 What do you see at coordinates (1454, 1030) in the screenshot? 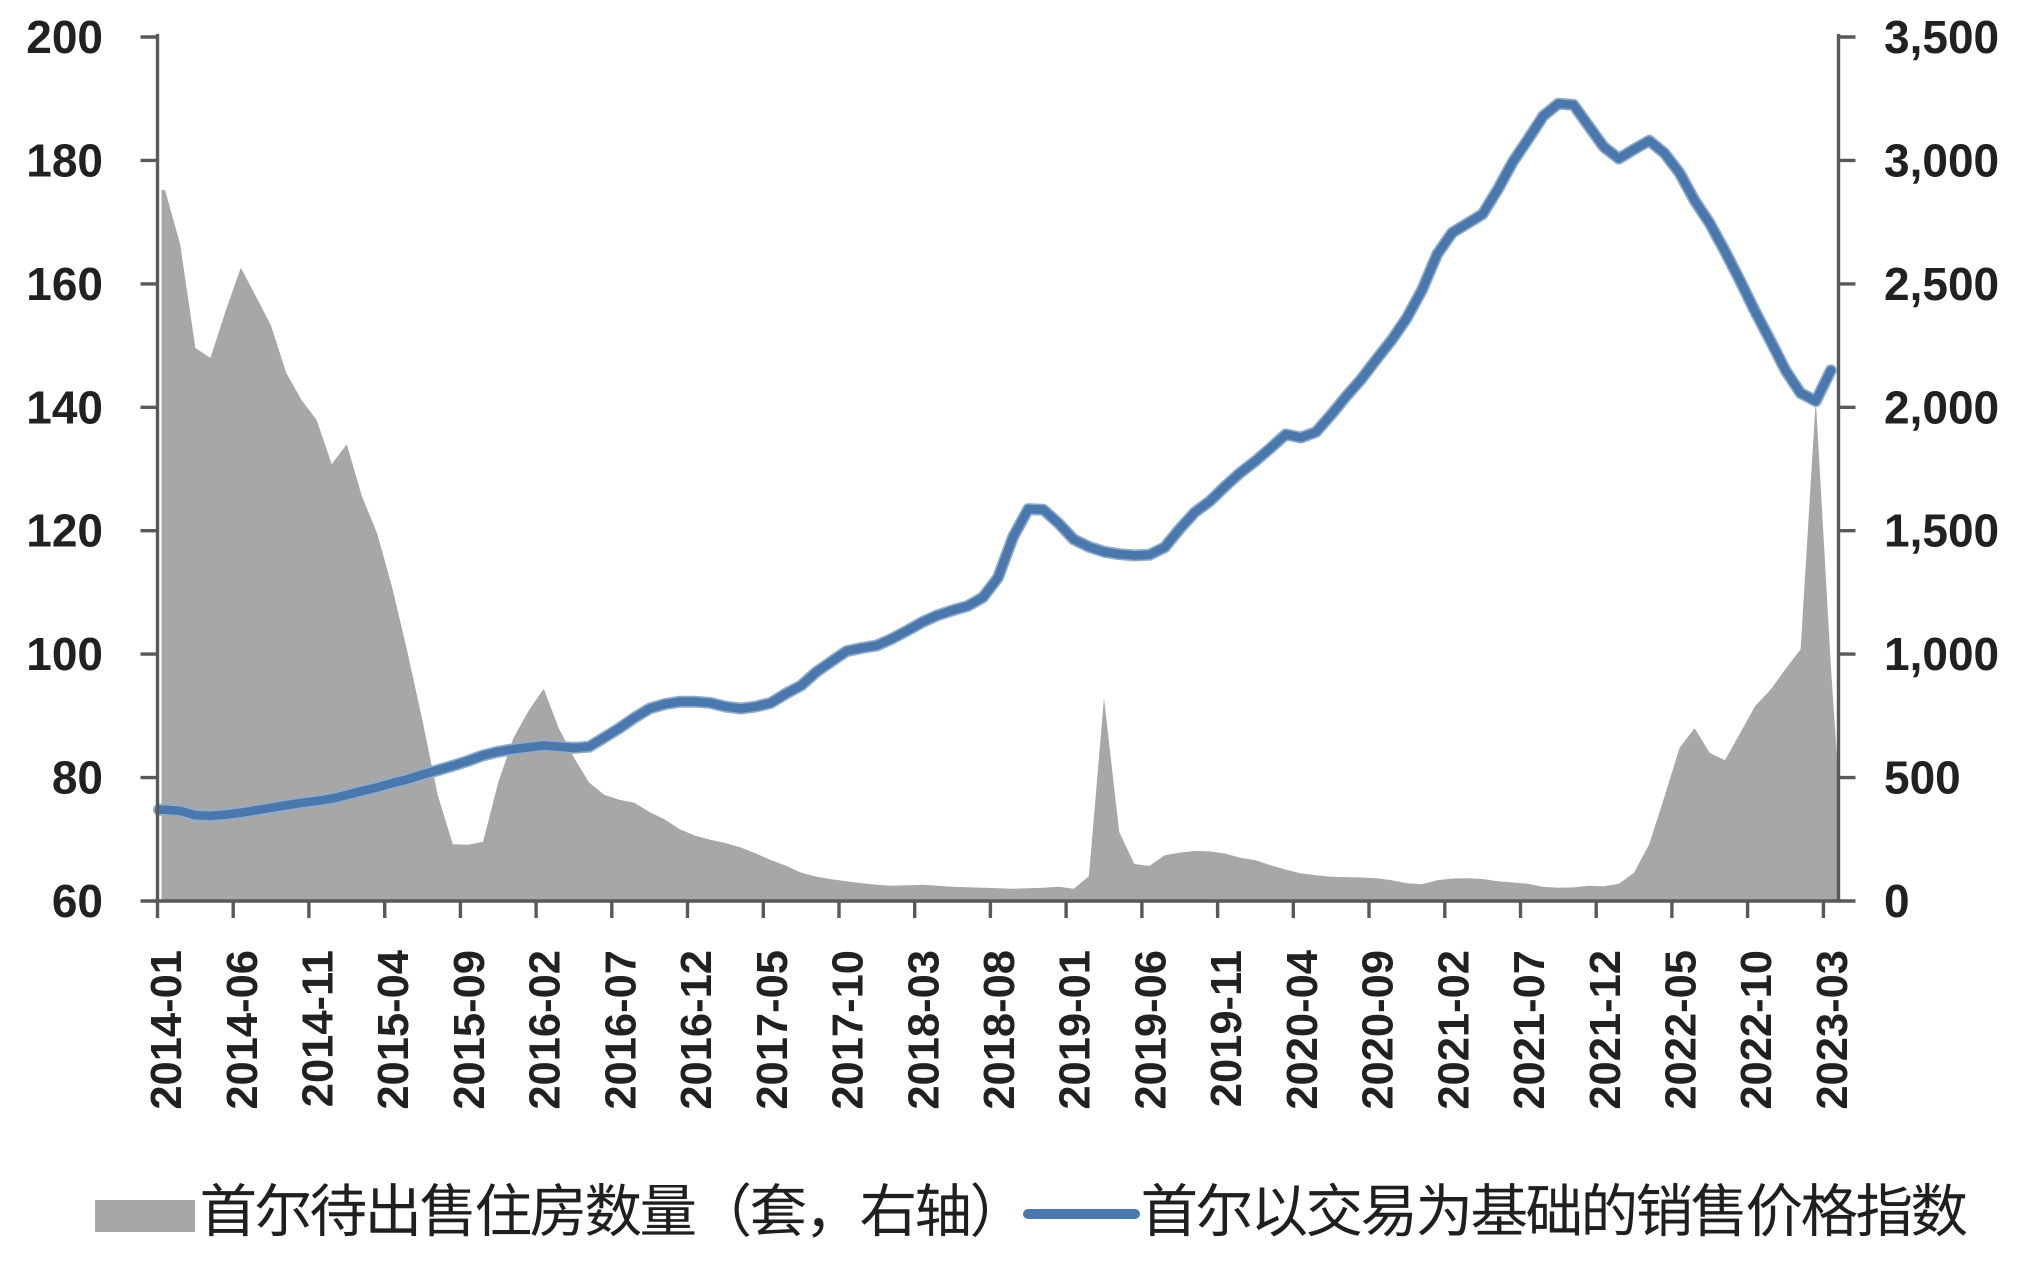
I see `svg-text: 2021-02` at bounding box center [1454, 1030].